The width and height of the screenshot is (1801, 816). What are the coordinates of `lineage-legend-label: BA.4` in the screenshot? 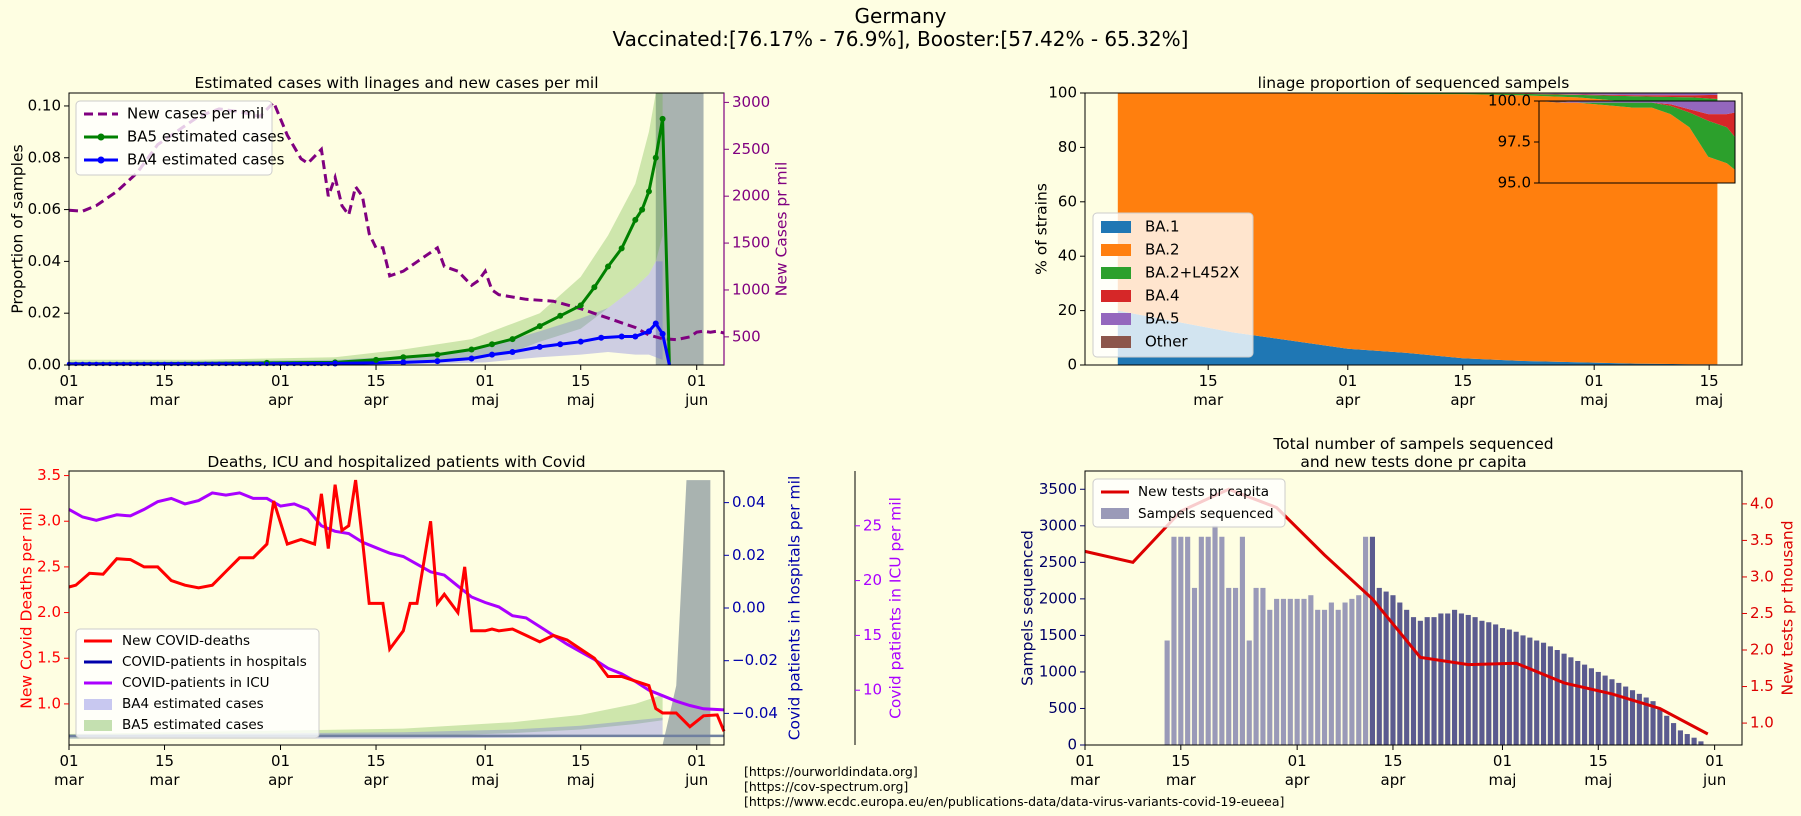 It's located at (1162, 296).